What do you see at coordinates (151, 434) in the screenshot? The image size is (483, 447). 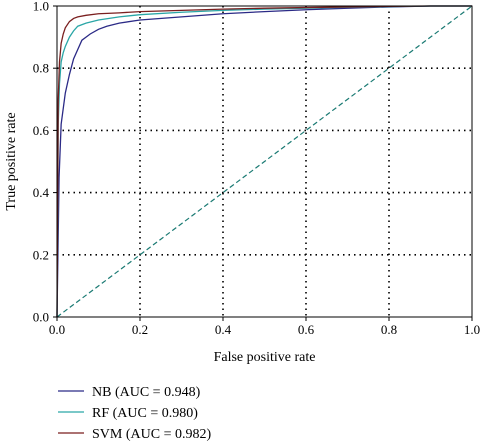 I see `legend-label: SVM (AUC = 0.982)` at bounding box center [151, 434].